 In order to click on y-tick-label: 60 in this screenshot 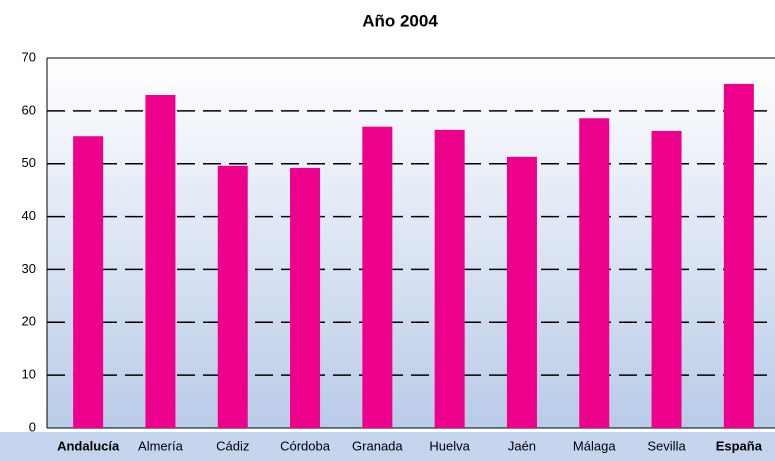, I will do `click(29, 109)`.